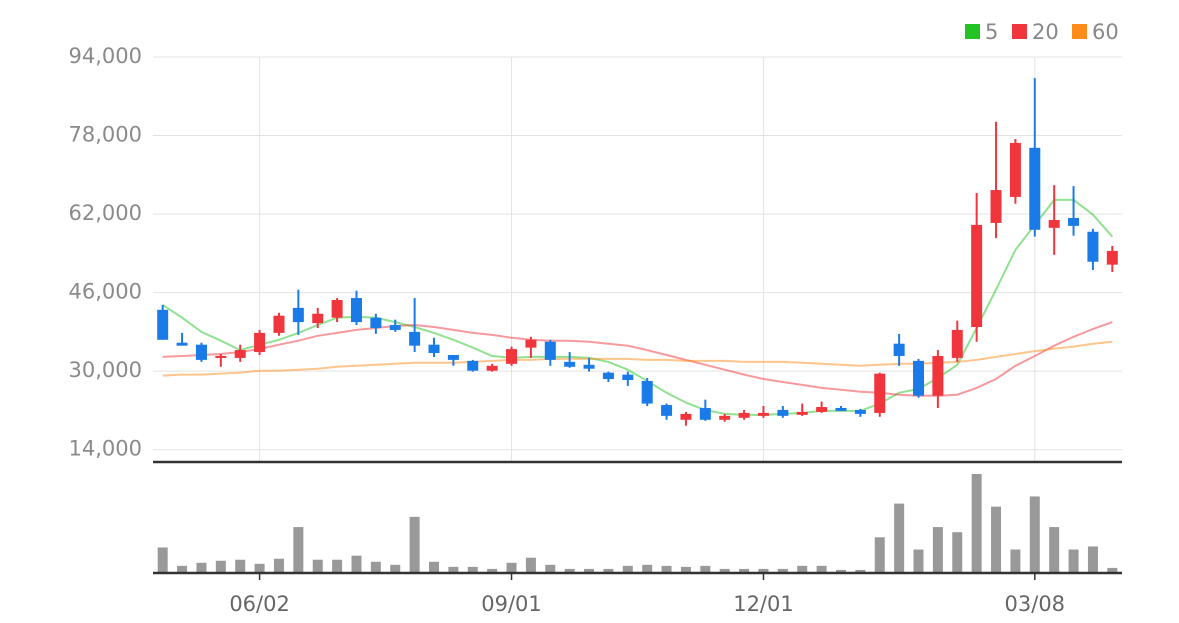 The width and height of the screenshot is (1179, 623). Describe the element at coordinates (991, 32) in the screenshot. I see `legend-label: 5` at that location.